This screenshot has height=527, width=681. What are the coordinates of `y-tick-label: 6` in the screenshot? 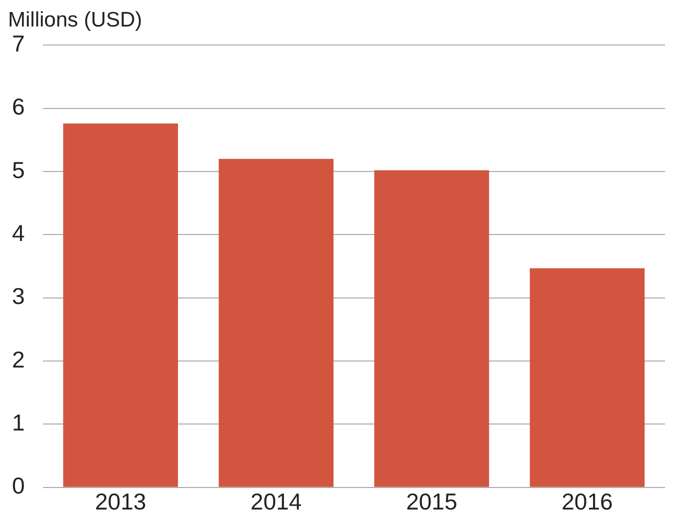 It's located at (18, 107).